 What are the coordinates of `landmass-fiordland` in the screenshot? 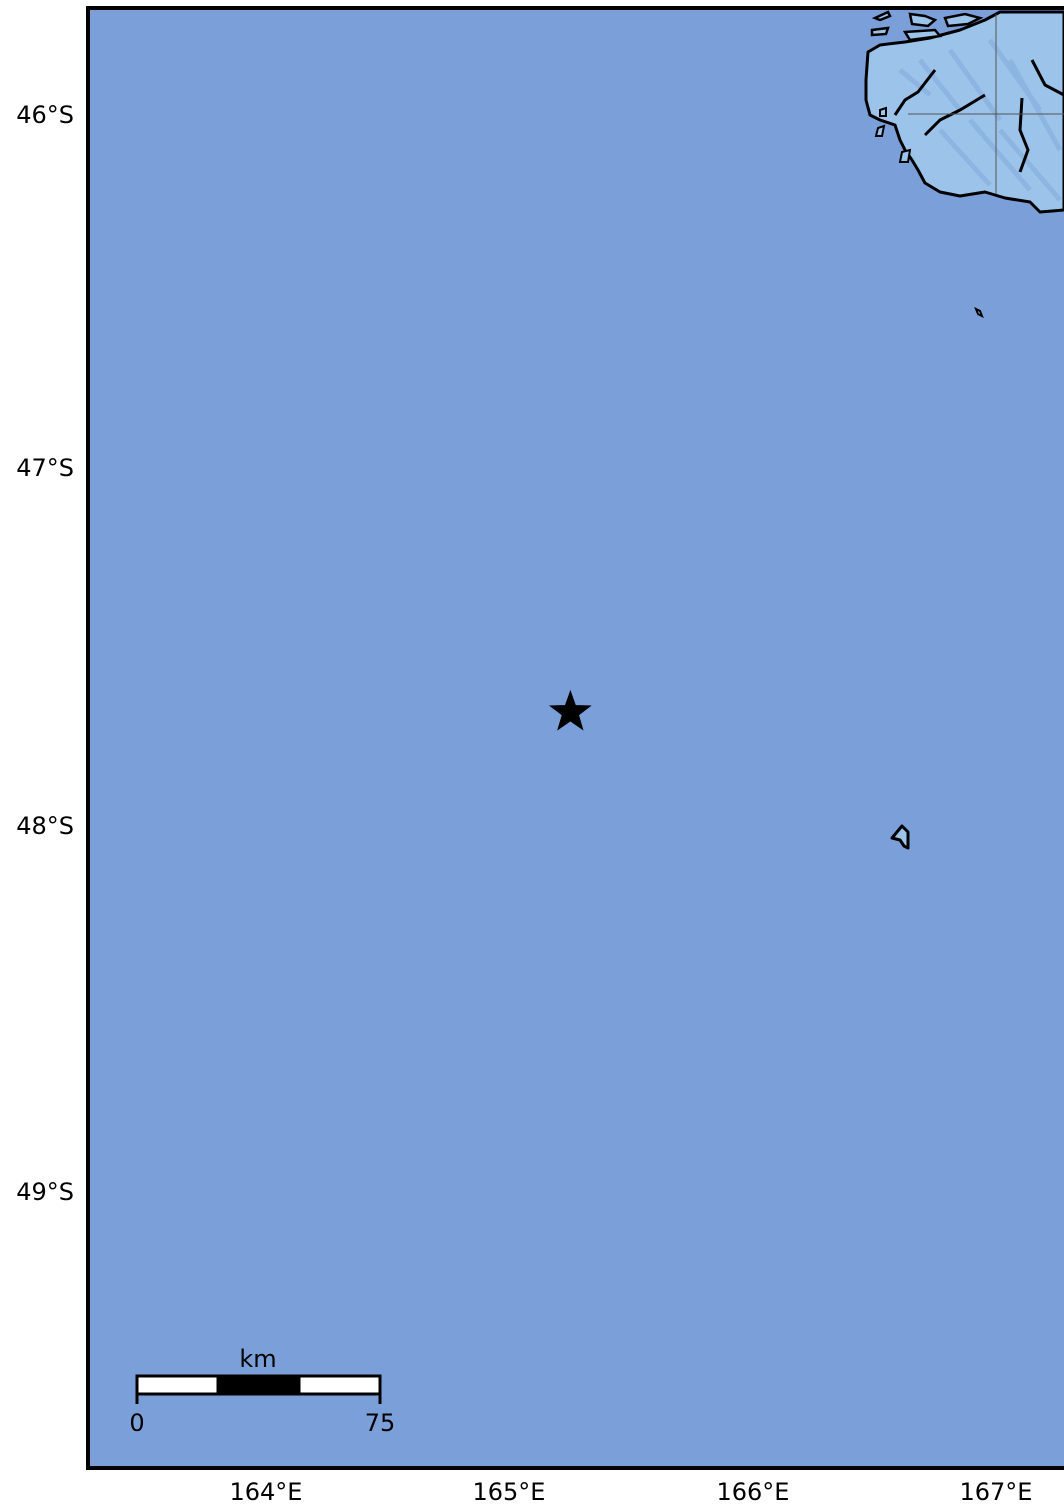 It's located at (964, 112).